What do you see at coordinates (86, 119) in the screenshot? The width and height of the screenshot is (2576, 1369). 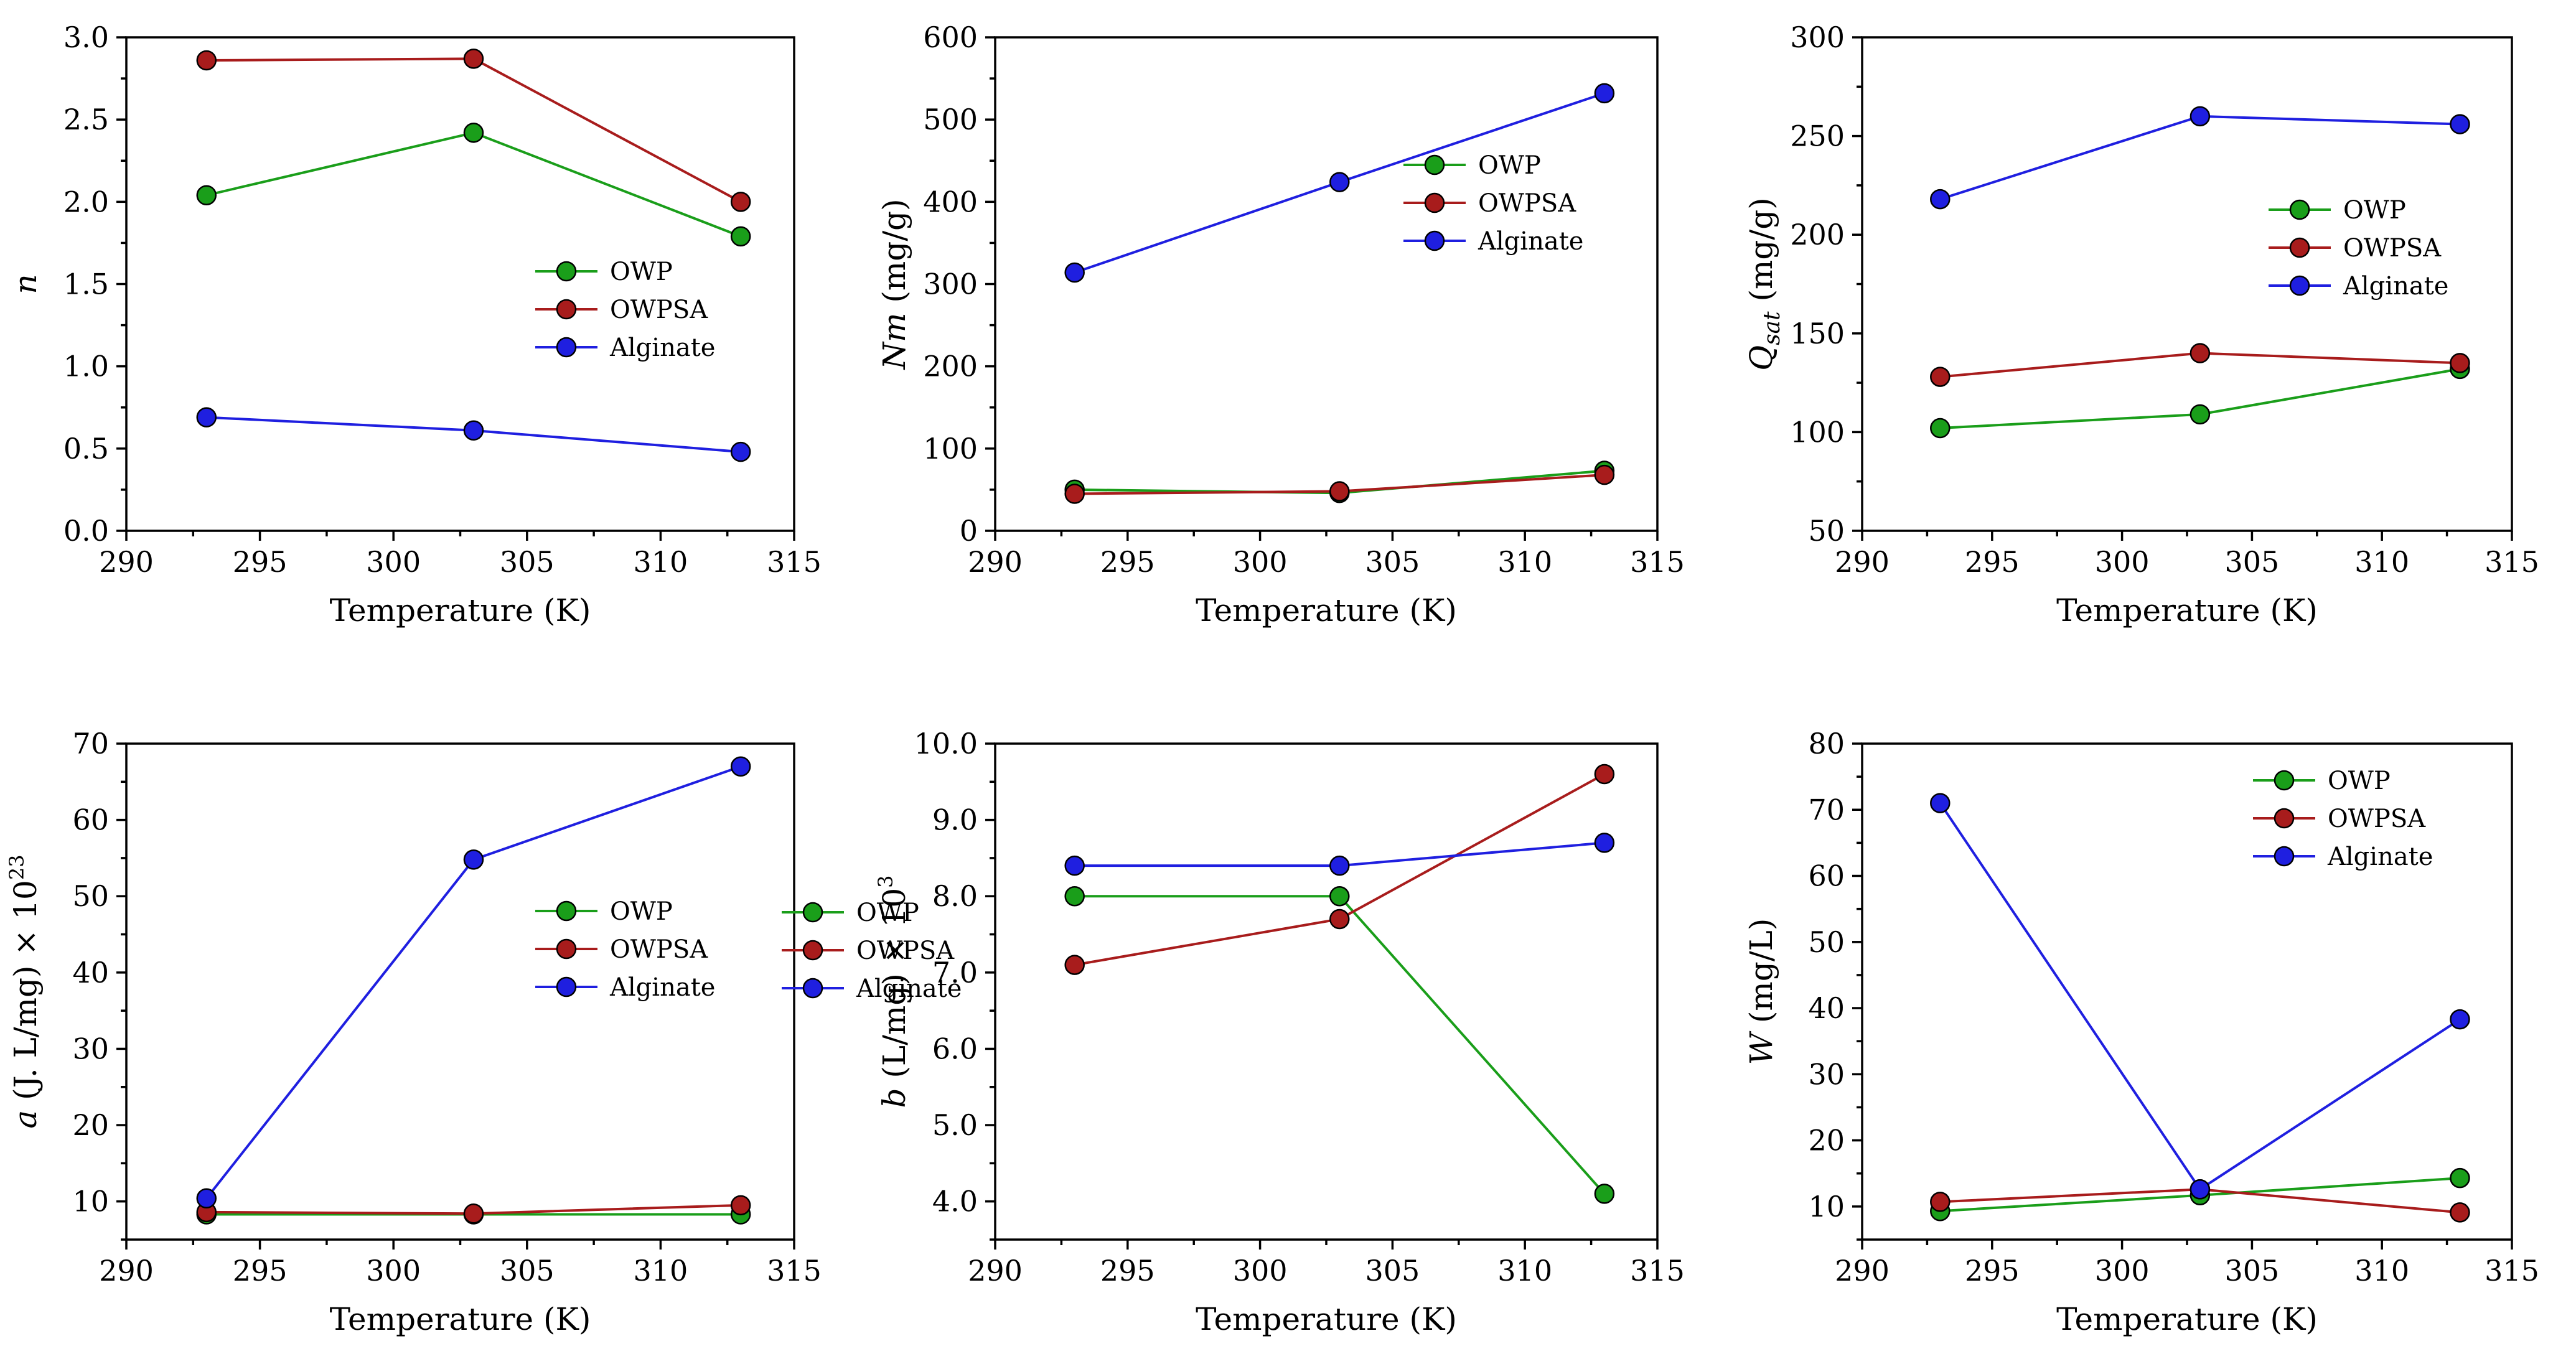 I see `y-tick-label: 2.5` at bounding box center [86, 119].